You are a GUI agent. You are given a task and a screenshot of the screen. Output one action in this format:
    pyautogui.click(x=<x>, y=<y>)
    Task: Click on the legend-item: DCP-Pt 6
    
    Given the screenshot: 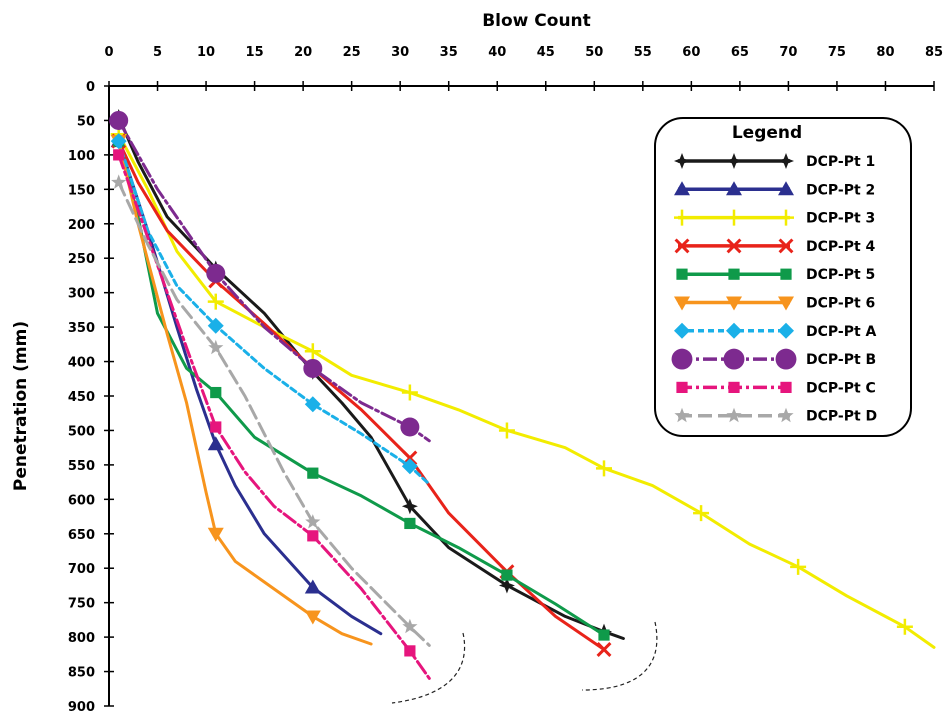 What is the action you would take?
    pyautogui.click(x=774, y=304)
    